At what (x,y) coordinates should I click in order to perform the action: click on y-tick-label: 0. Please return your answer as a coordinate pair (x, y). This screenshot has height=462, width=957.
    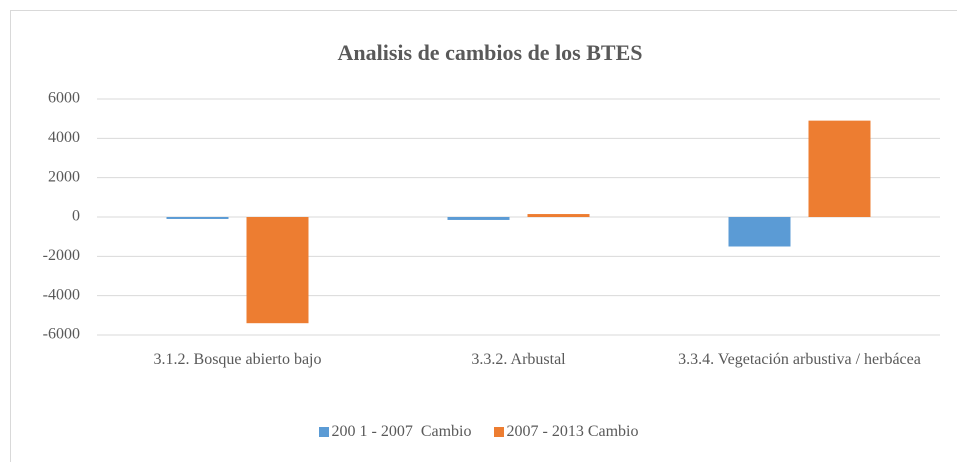
    Looking at the image, I should click on (76, 216).